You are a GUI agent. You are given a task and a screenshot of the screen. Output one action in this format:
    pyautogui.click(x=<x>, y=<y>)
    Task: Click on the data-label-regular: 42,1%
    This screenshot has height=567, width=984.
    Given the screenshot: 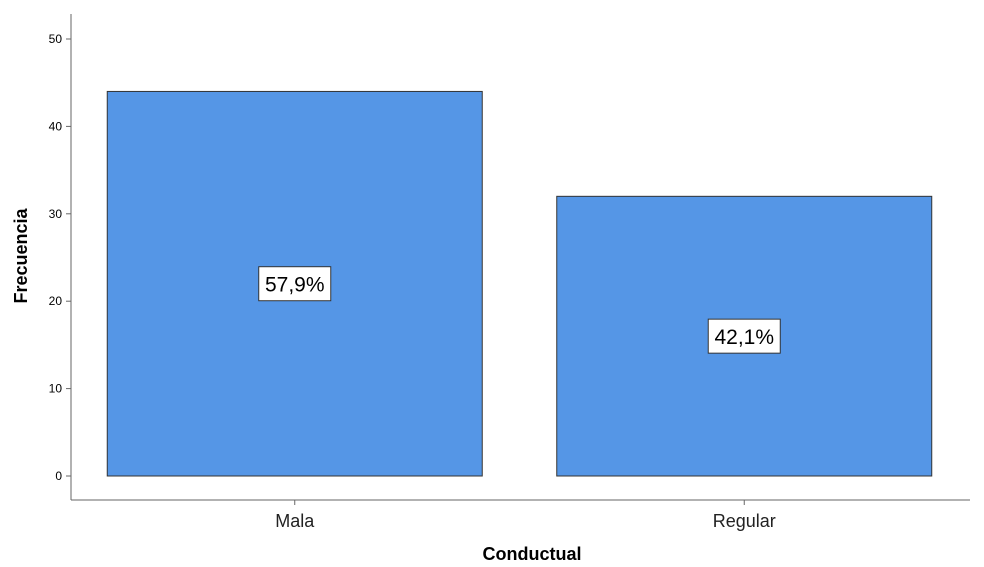 What is the action you would take?
    pyautogui.click(x=744, y=336)
    